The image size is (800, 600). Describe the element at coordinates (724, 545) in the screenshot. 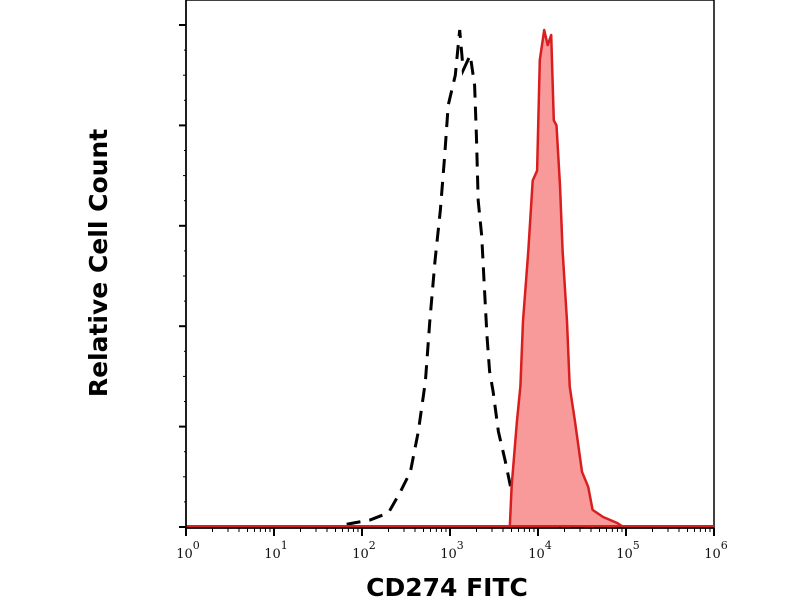

I see `x-tick-exponent: 6` at that location.